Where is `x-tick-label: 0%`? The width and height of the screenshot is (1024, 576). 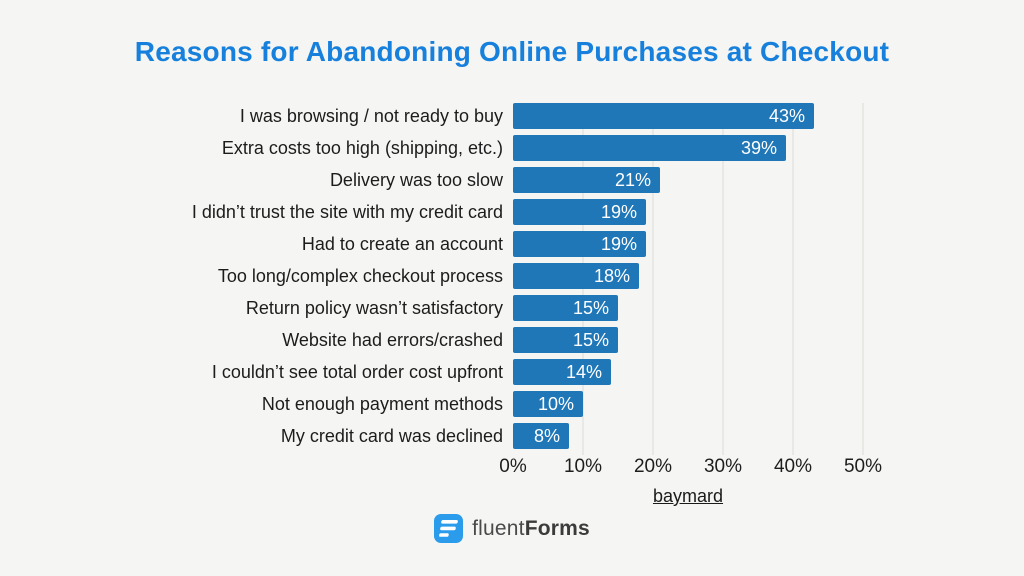
x-tick-label: 0% is located at coordinates (513, 466).